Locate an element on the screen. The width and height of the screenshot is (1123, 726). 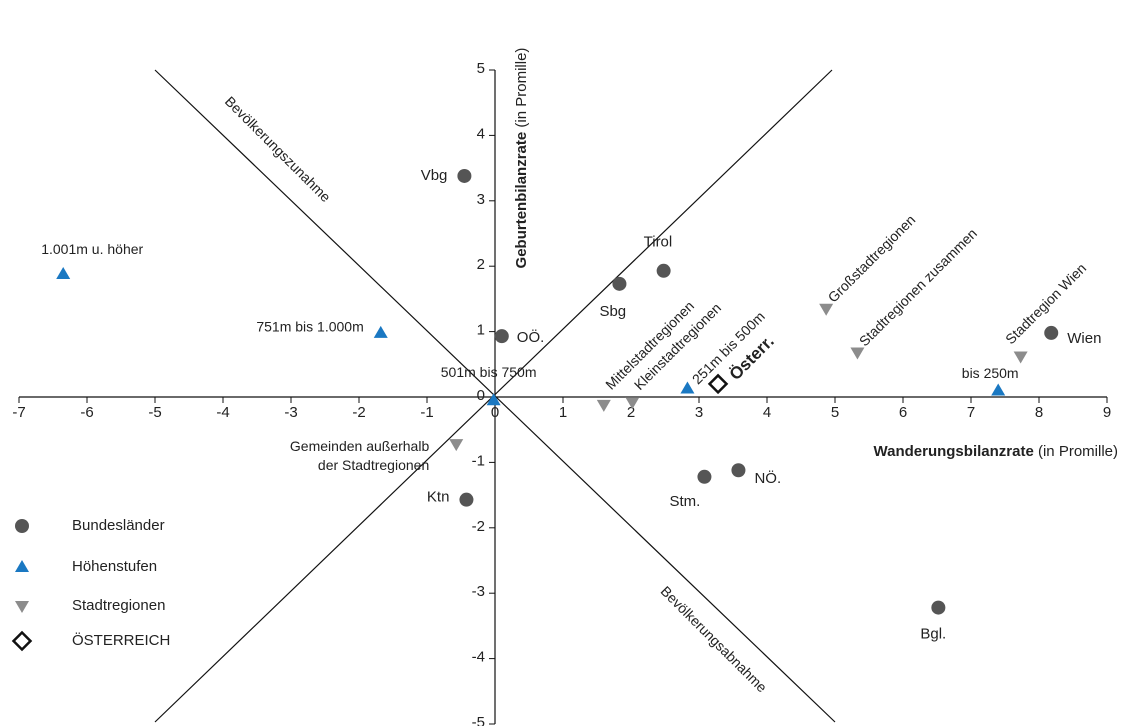
x-tick-label: -3 is located at coordinates (290, 412).